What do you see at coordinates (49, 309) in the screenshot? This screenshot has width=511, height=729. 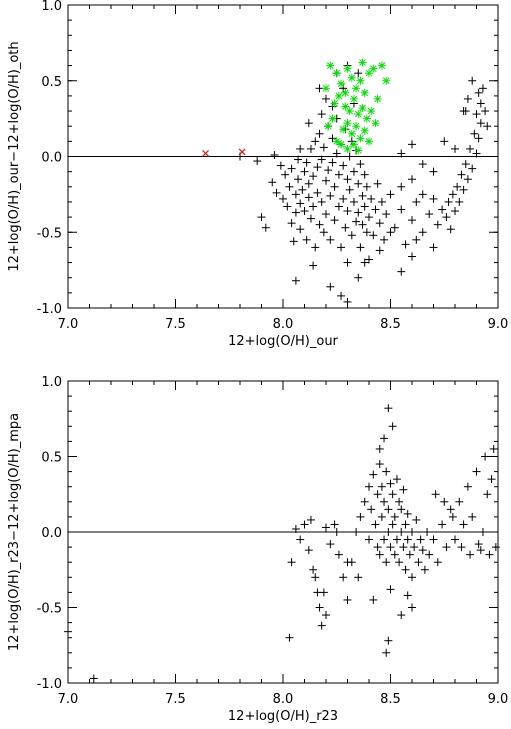 I see `y-tick-label: -1.0` at bounding box center [49, 309].